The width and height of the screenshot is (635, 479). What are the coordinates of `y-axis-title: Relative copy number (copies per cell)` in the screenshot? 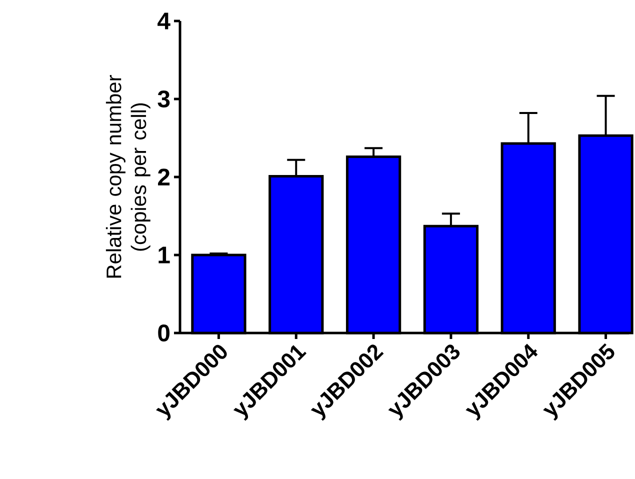 It's located at (128, 176).